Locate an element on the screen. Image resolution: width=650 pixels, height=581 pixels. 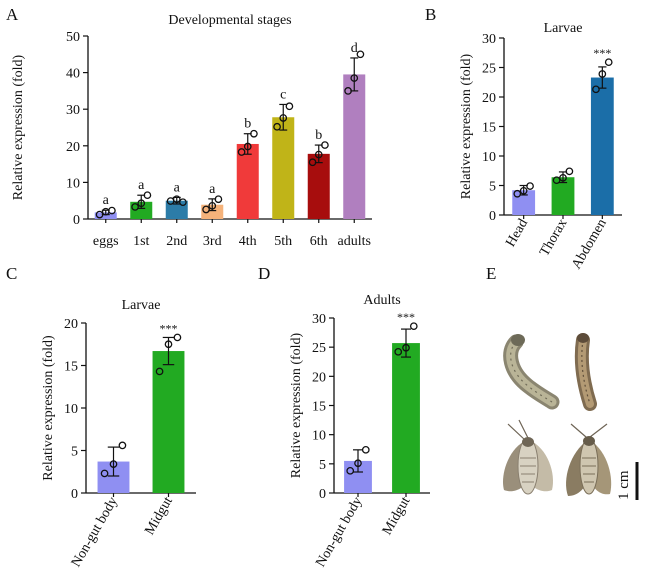
adult-moth-left-image is located at coordinates (528, 457).